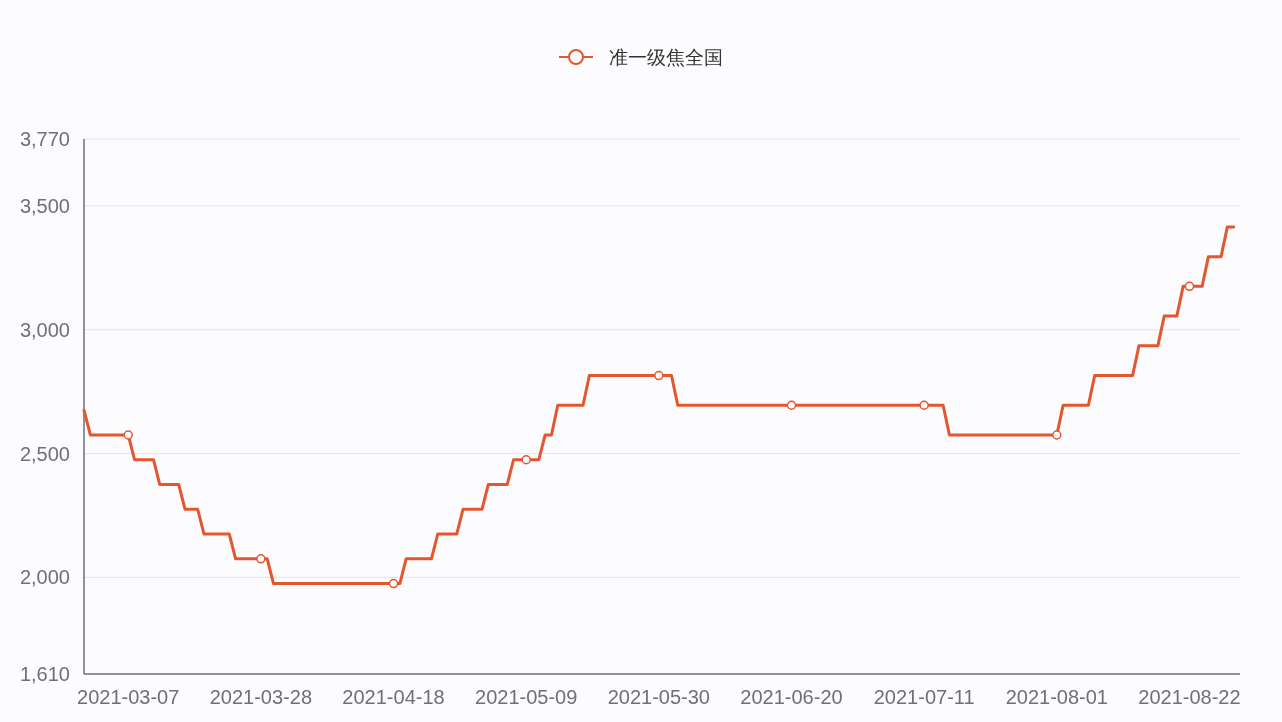 This screenshot has height=722, width=1282. What do you see at coordinates (44, 577) in the screenshot?
I see `y-tick-label: 2,000` at bounding box center [44, 577].